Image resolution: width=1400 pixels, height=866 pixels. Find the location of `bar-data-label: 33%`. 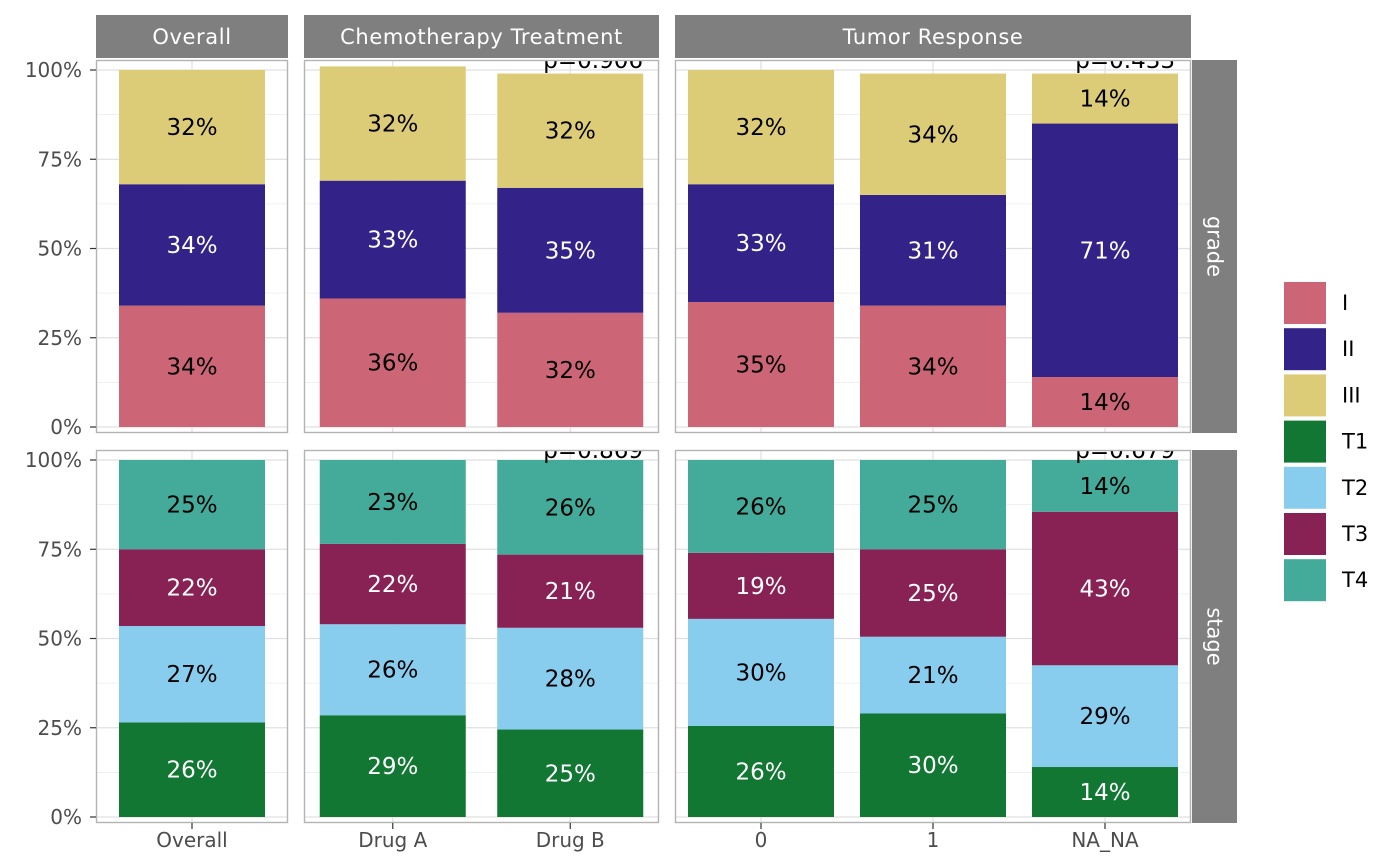

bar-data-label: 33% is located at coordinates (392, 241).